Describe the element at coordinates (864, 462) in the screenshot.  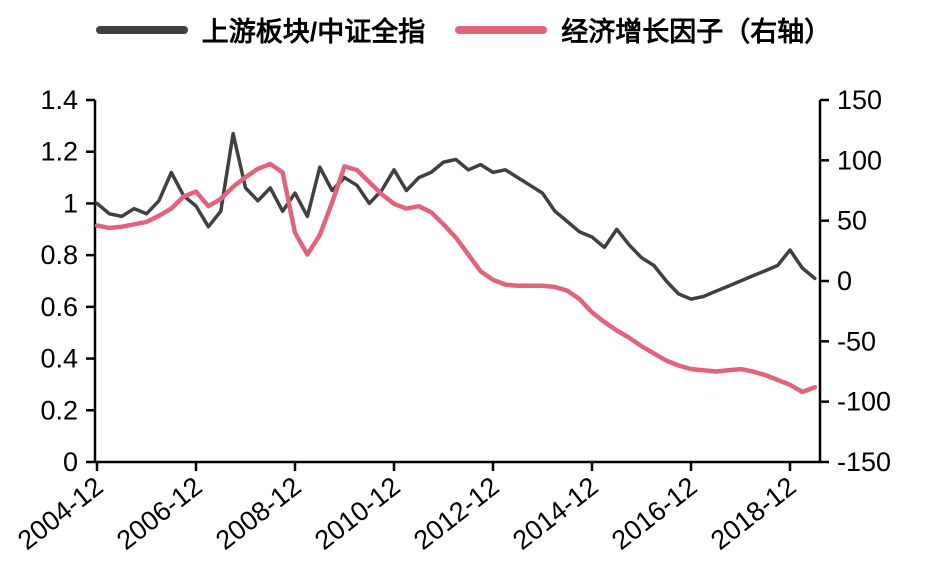
I see `svg-text: -150` at that location.